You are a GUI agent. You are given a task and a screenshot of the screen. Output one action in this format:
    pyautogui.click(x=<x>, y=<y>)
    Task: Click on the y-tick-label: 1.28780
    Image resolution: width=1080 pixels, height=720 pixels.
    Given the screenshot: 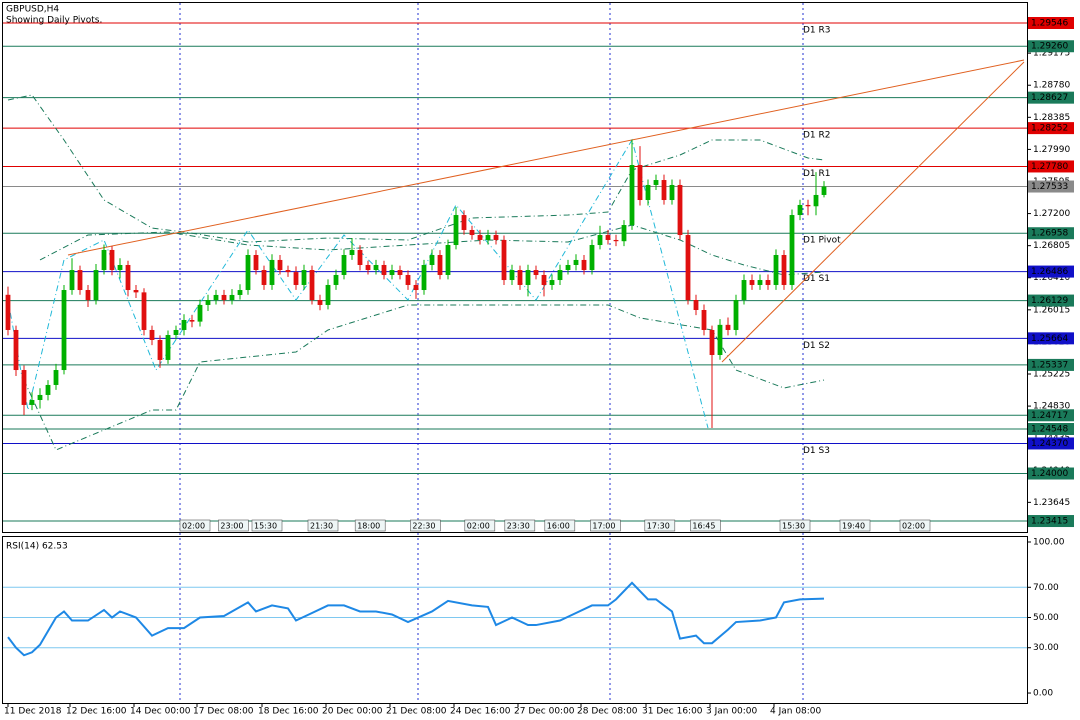 What is the action you would take?
    pyautogui.click(x=1051, y=86)
    